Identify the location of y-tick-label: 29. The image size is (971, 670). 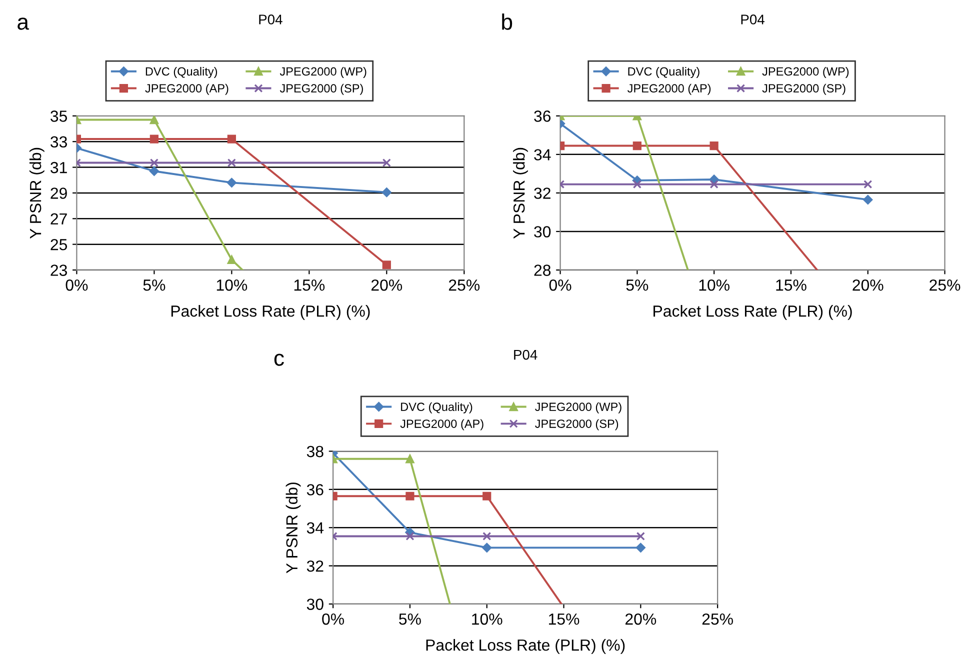
(58, 193).